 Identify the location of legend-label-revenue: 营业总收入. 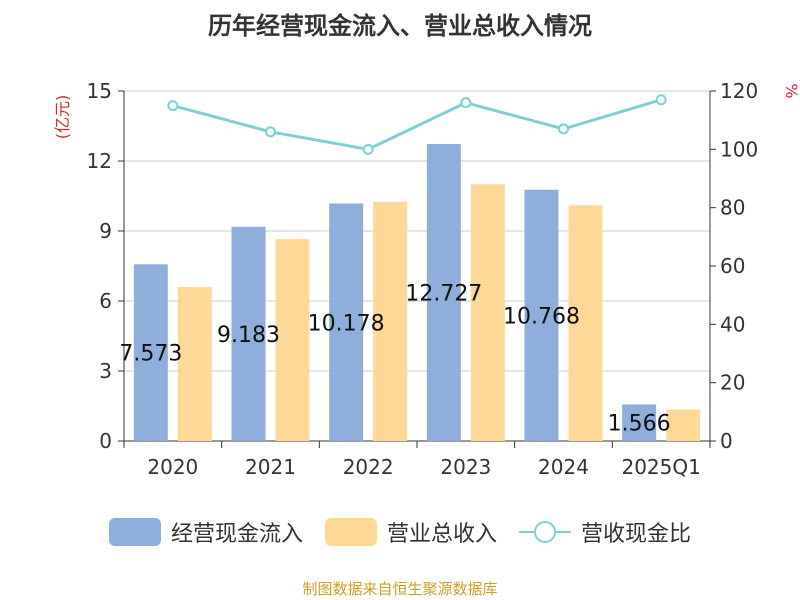
(441, 534).